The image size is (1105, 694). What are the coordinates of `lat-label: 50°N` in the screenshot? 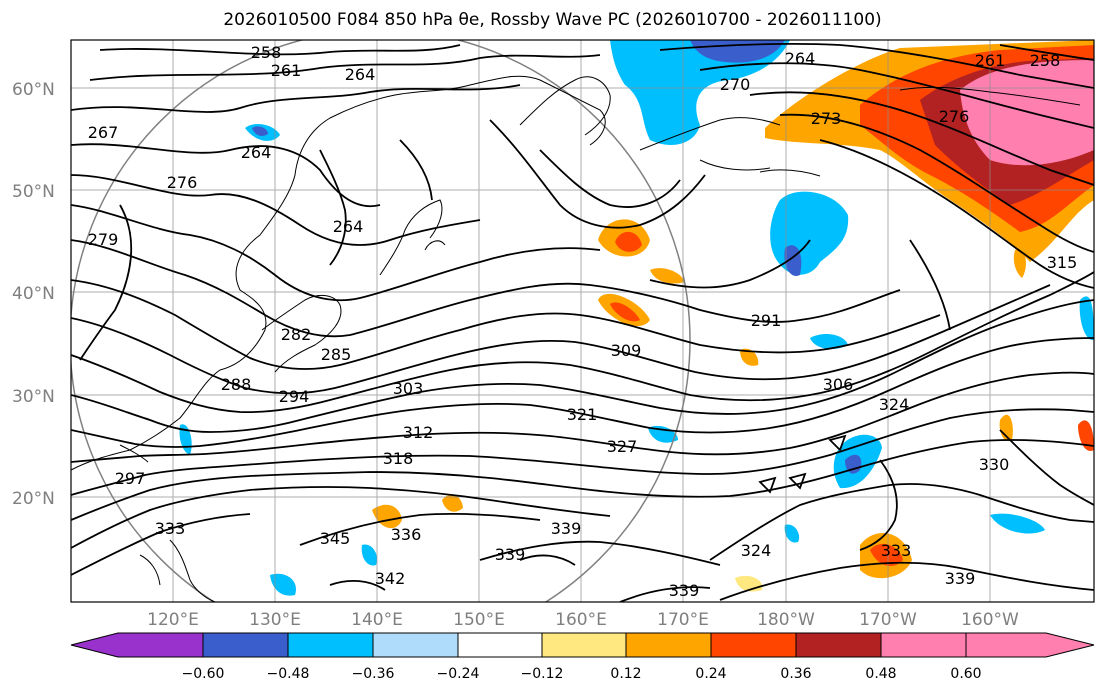 It's located at (33, 192).